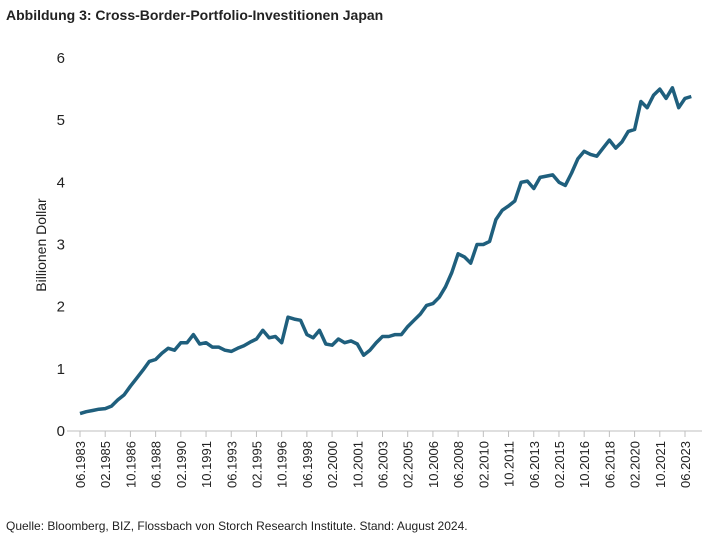  I want to click on x-tick-label: 06.2023, so click(685, 464).